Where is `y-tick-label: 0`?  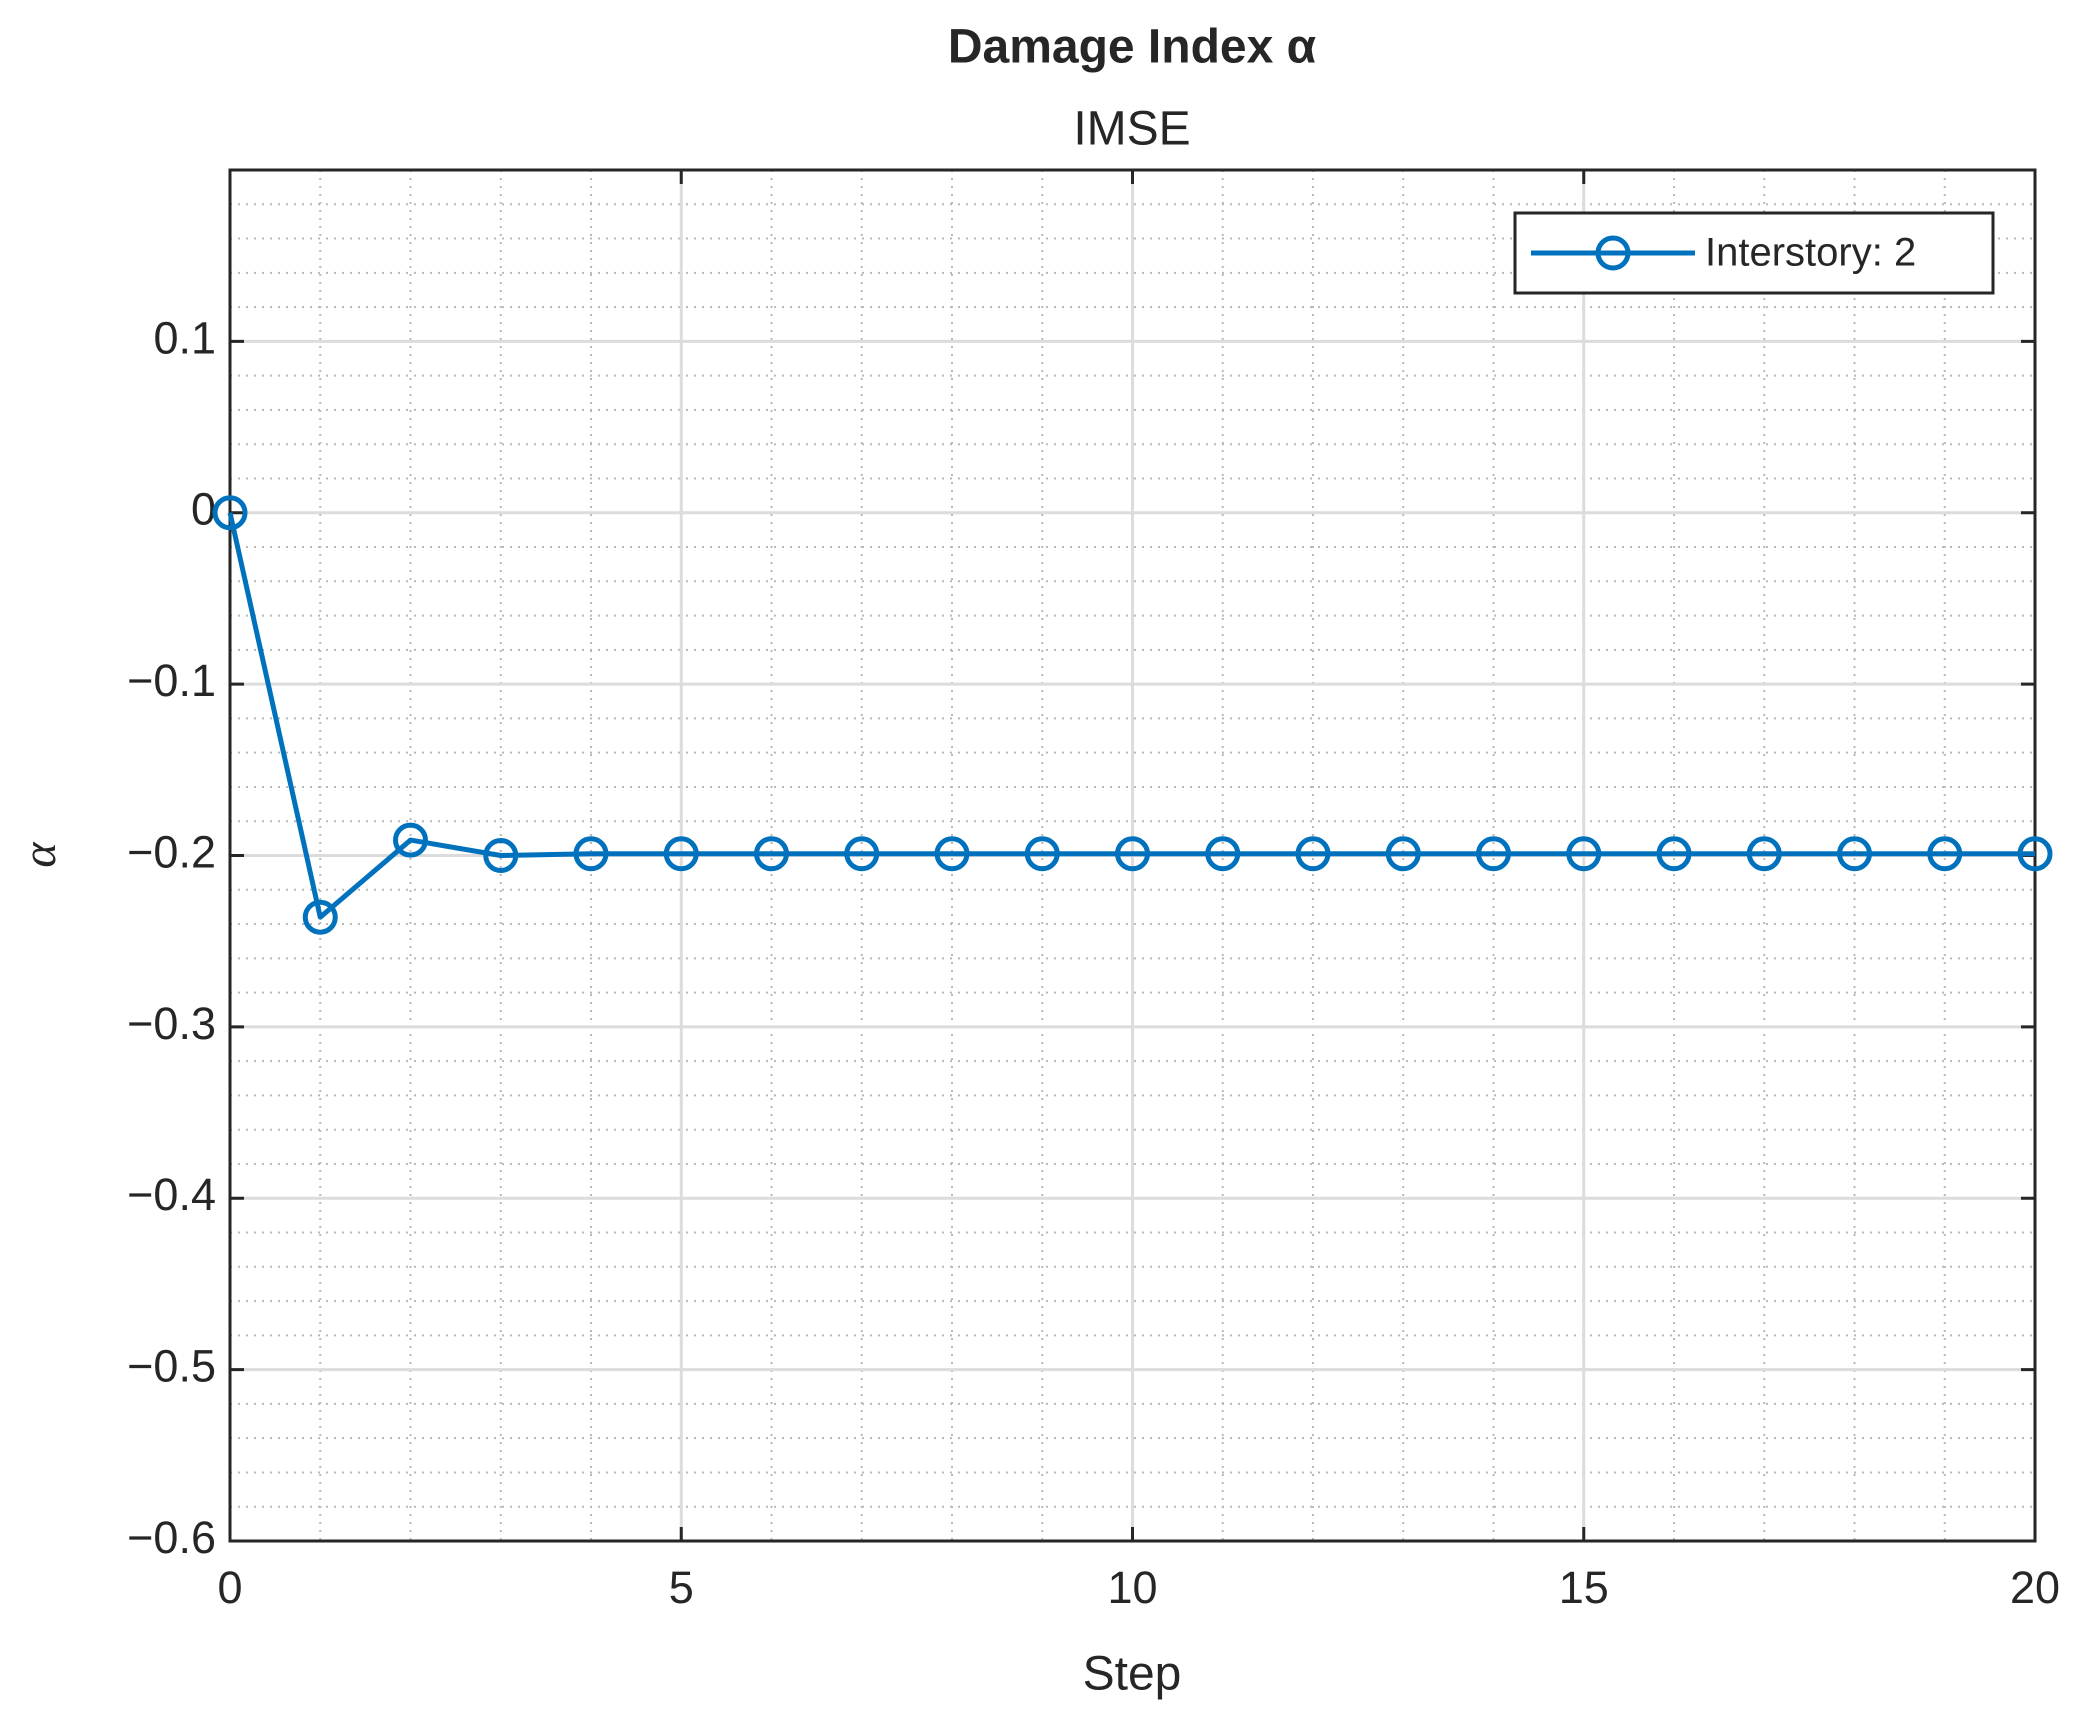 y-tick-label: 0 is located at coordinates (203, 509).